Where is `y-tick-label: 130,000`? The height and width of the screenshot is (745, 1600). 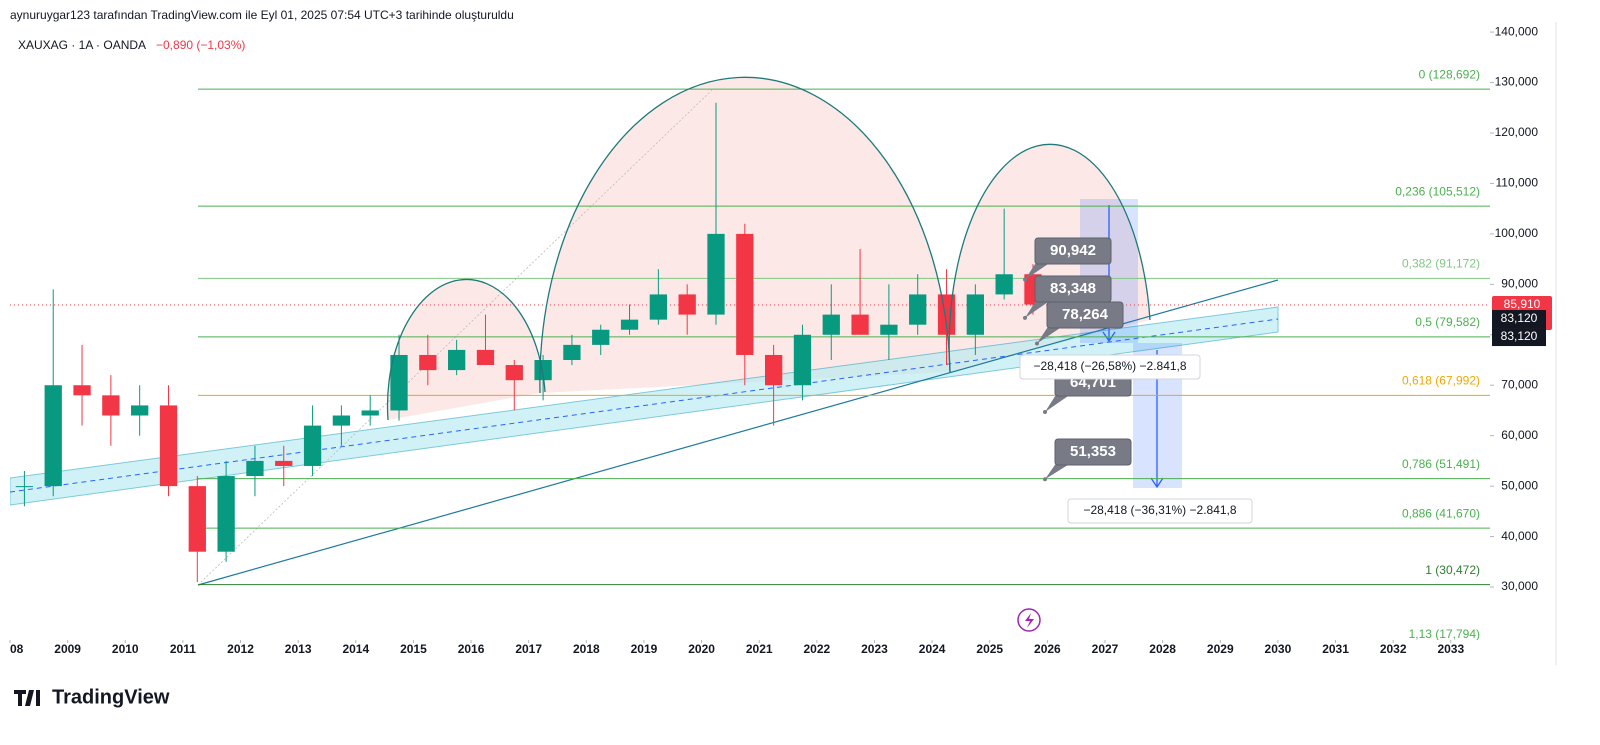 y-tick-label: 130,000 is located at coordinates (1517, 82).